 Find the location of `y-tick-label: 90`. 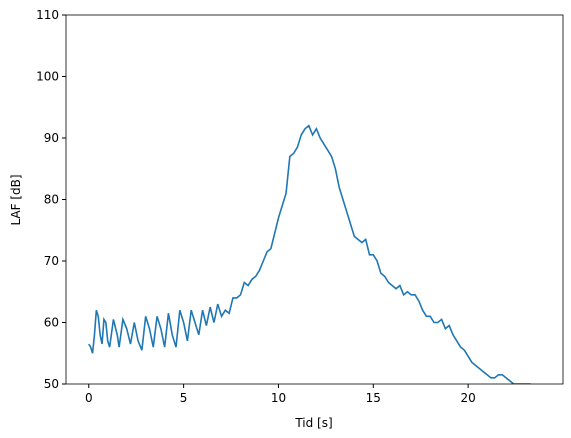

y-tick-label: 90 is located at coordinates (51, 138).